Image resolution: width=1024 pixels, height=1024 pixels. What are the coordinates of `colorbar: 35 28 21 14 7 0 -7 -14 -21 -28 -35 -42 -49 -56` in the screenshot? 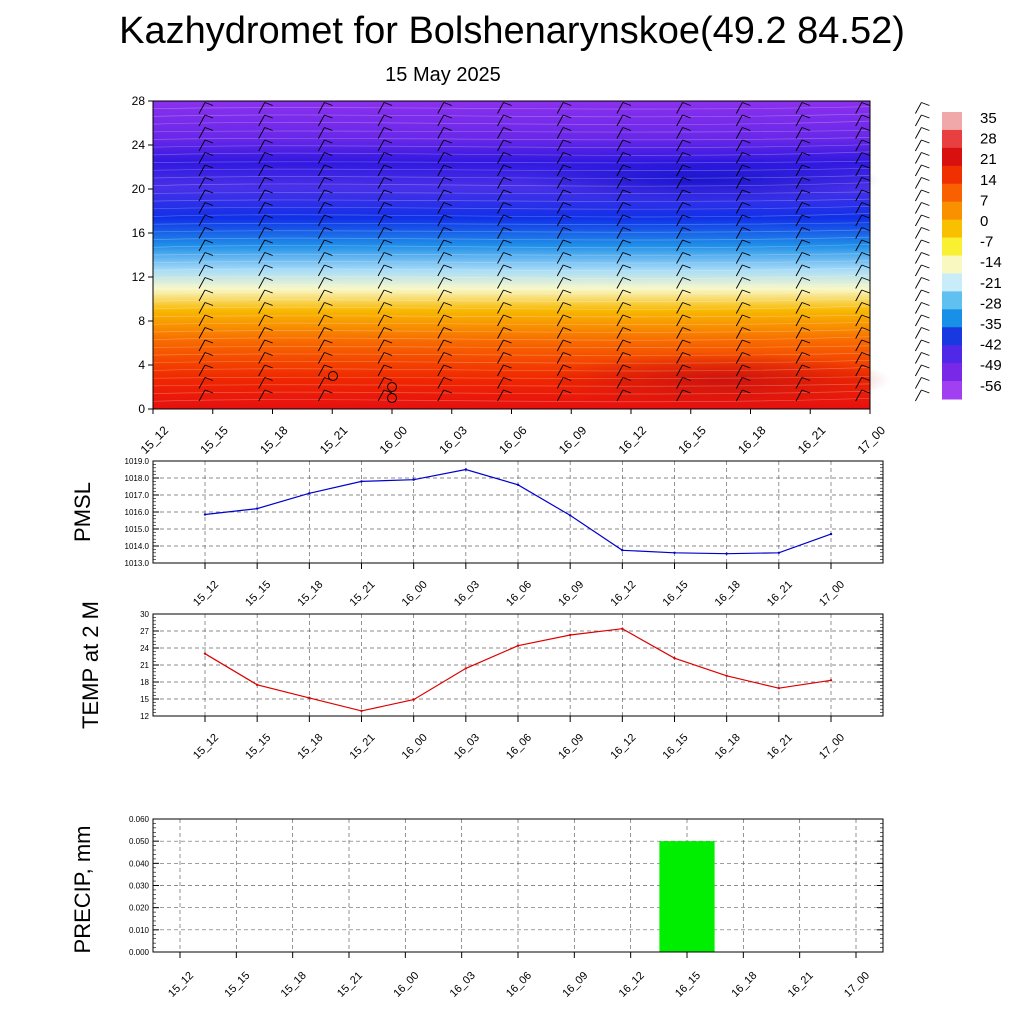 It's located at (972, 255).